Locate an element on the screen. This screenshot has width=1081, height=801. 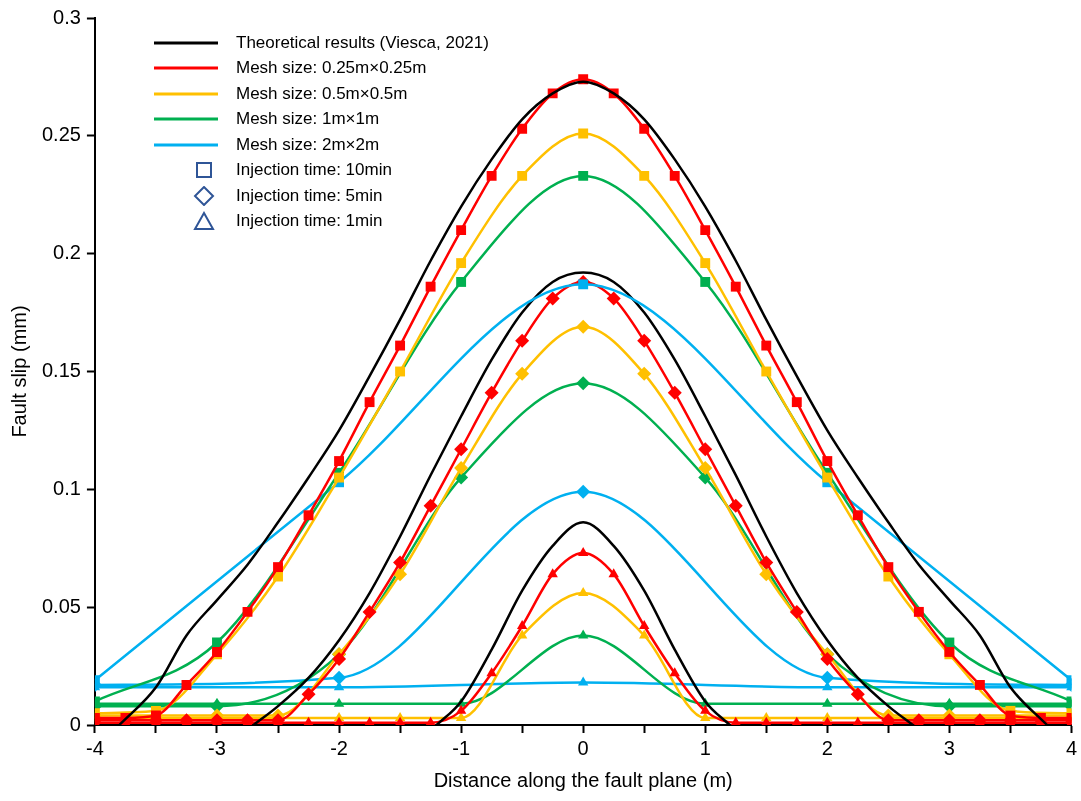
y-tick-label: 0.25 is located at coordinates (61, 134).